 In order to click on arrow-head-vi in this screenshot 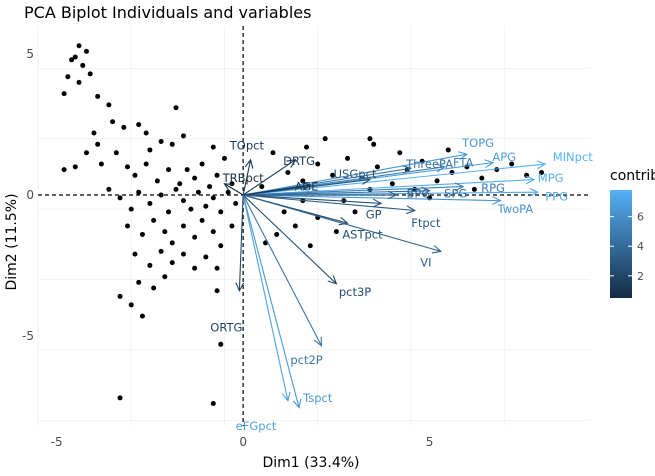, I will do `click(437, 249)`.